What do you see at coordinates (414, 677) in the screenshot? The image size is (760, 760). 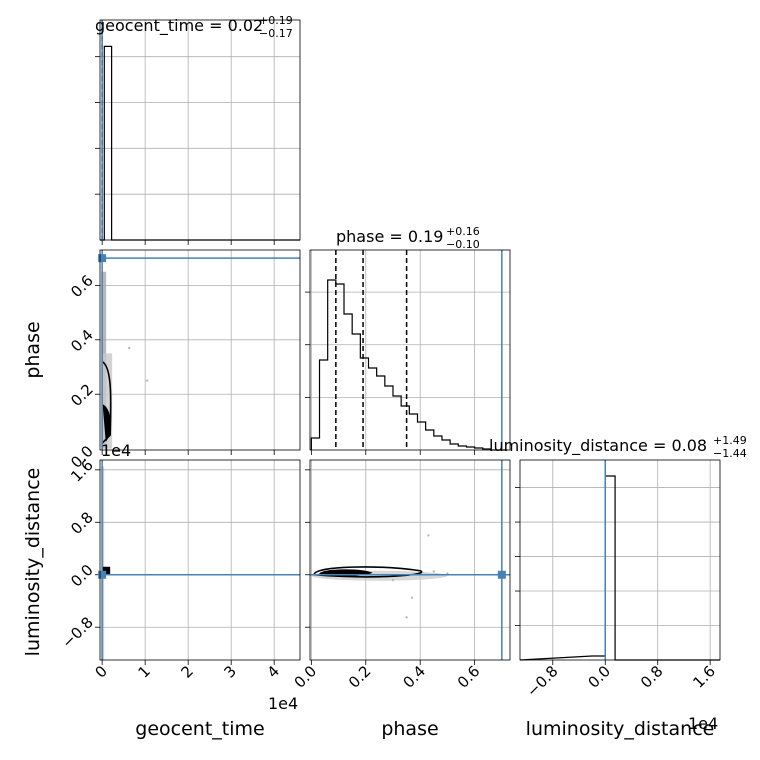 I see `scatter-luminosity-distance-vs-phase-xtick-label-2: 0.4` at bounding box center [414, 677].